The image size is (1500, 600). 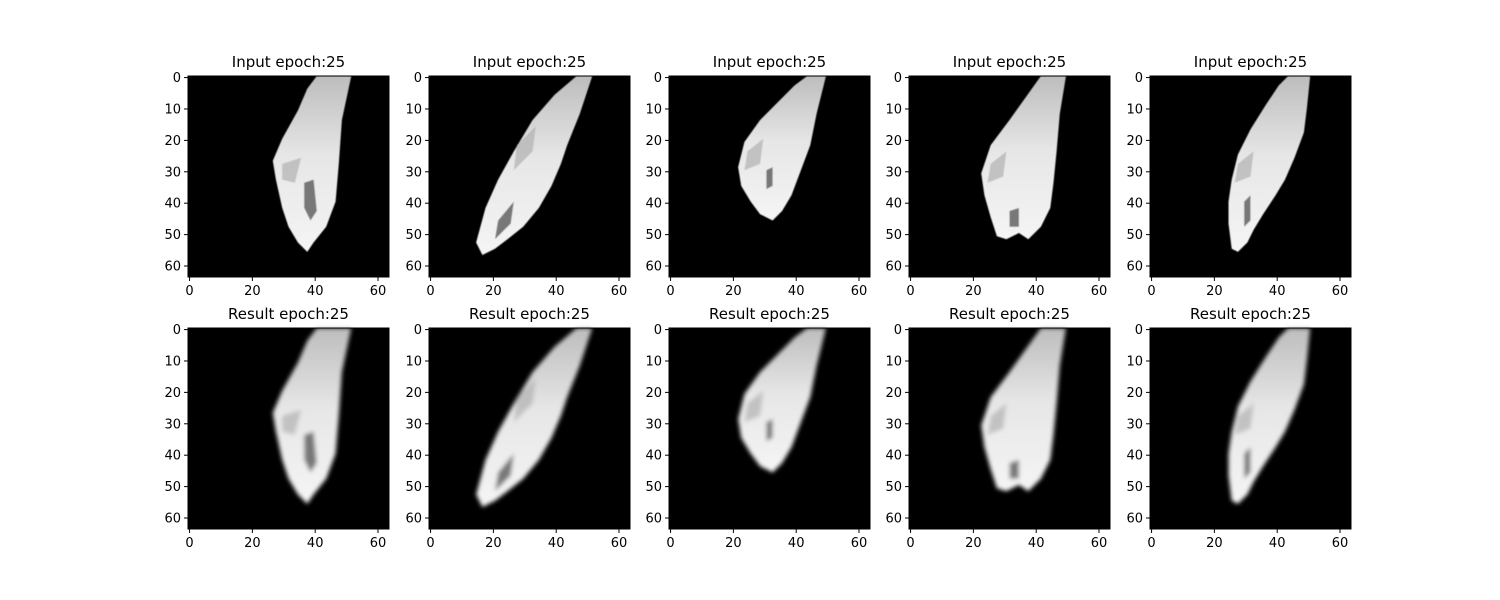 I want to click on subplot-result-4: Result epoch:25 0 20 40 60 0 10 20 30 40 50 60, so click(x=998, y=428).